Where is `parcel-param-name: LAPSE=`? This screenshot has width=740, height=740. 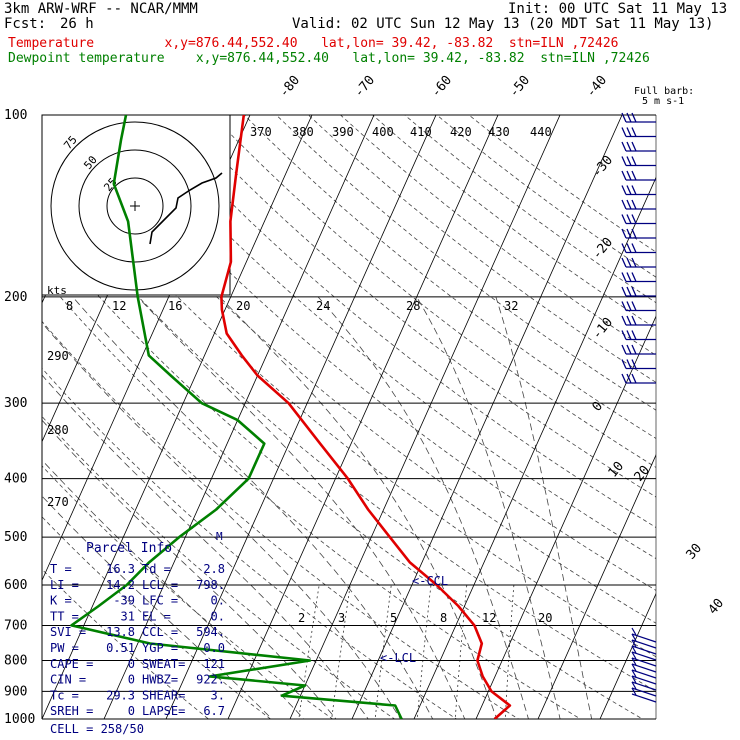
parcel-param-name: LAPSE= is located at coordinates (163, 711).